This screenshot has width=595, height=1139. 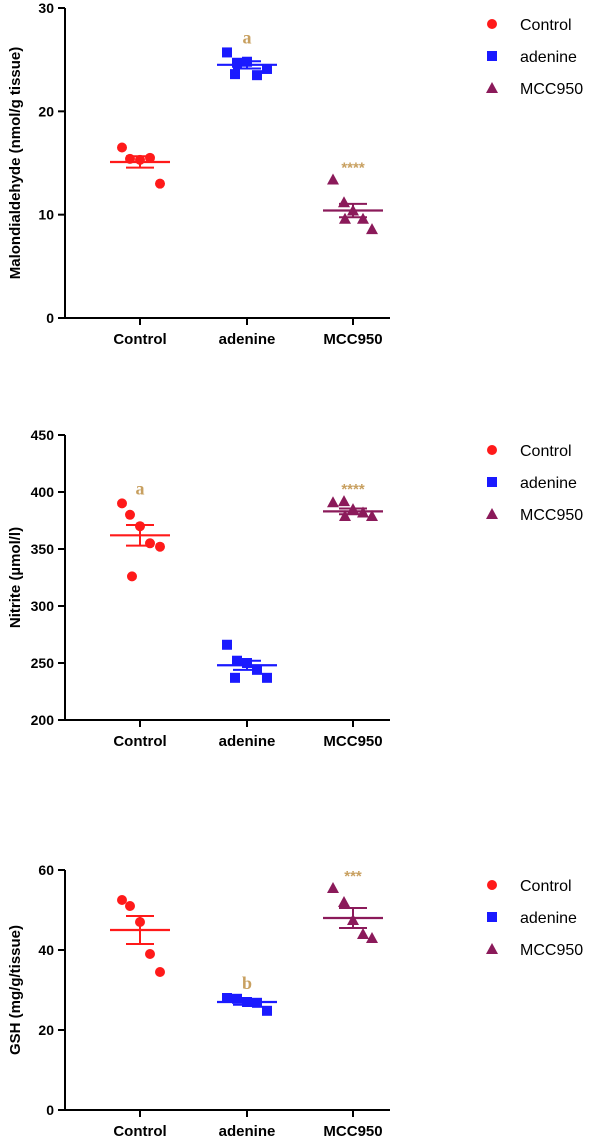 What do you see at coordinates (46, 950) in the screenshot?
I see `y-tick-label: 40` at bounding box center [46, 950].